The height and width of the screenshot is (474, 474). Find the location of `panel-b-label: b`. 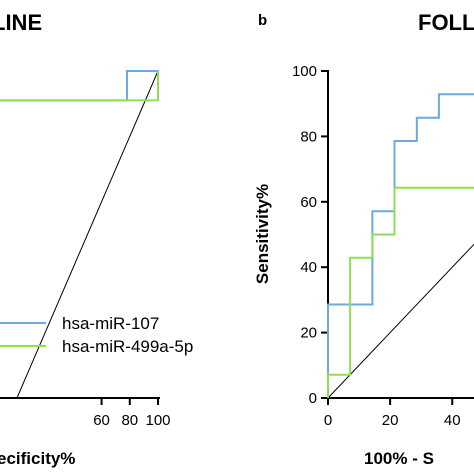

panel-b-label: b is located at coordinates (262, 20).